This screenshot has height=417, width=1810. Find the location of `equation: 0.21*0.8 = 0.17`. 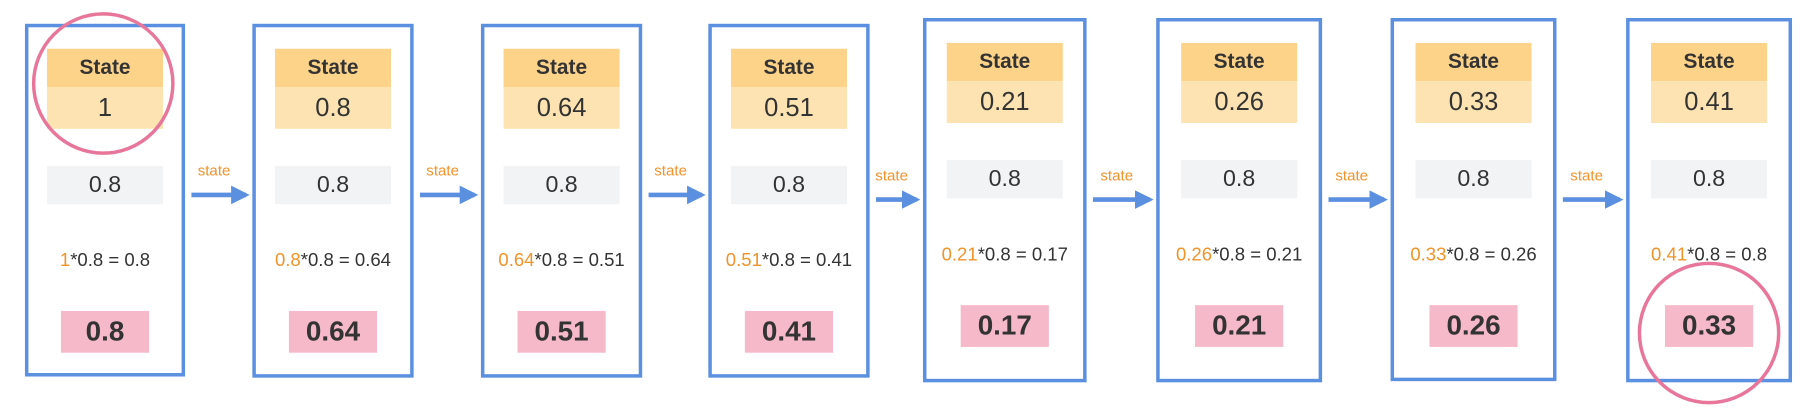

equation: 0.21*0.8 = 0.17 is located at coordinates (1005, 253).